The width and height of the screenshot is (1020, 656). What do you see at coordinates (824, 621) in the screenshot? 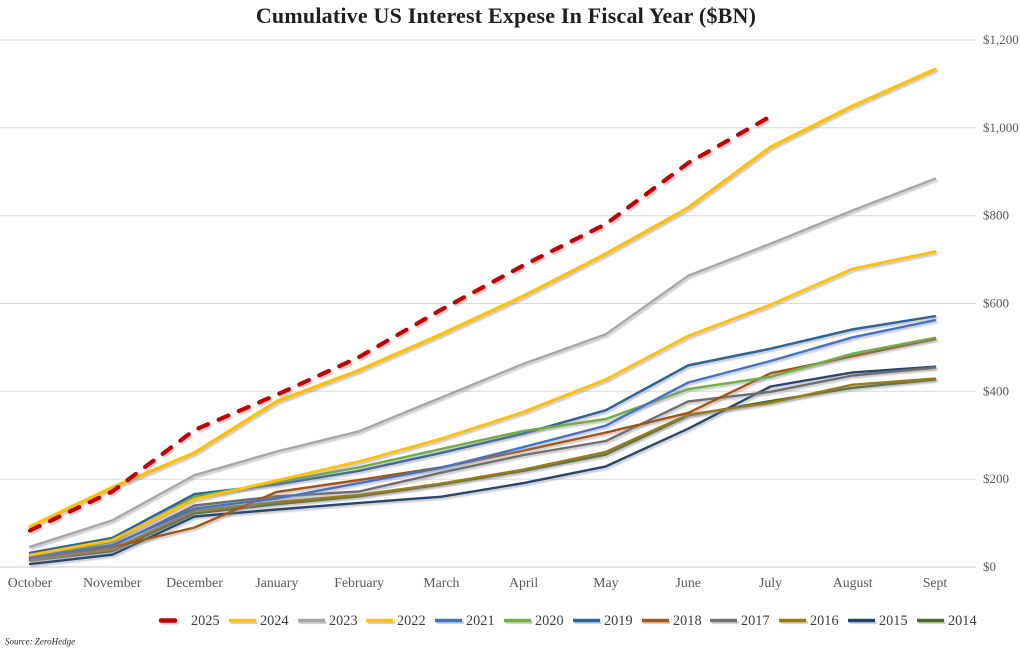
I see `svg-text: 2016` at bounding box center [824, 621].